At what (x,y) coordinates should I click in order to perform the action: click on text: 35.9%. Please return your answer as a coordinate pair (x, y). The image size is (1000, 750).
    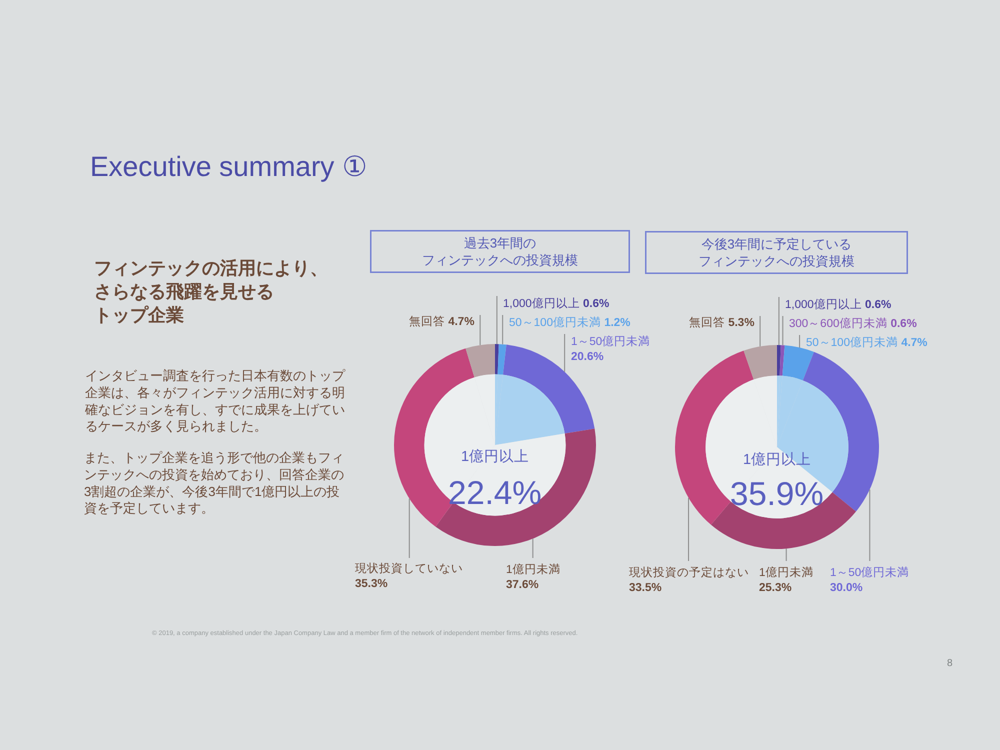
    Looking at the image, I should click on (777, 493).